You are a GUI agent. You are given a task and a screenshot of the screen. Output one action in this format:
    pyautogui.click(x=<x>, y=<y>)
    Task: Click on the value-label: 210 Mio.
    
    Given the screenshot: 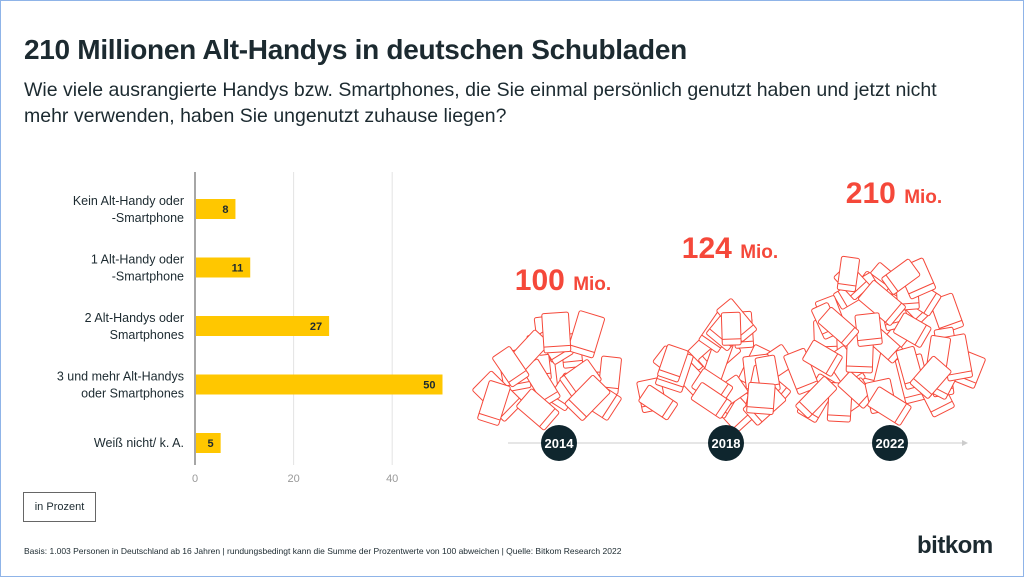 What is the action you would take?
    pyautogui.click(x=894, y=193)
    